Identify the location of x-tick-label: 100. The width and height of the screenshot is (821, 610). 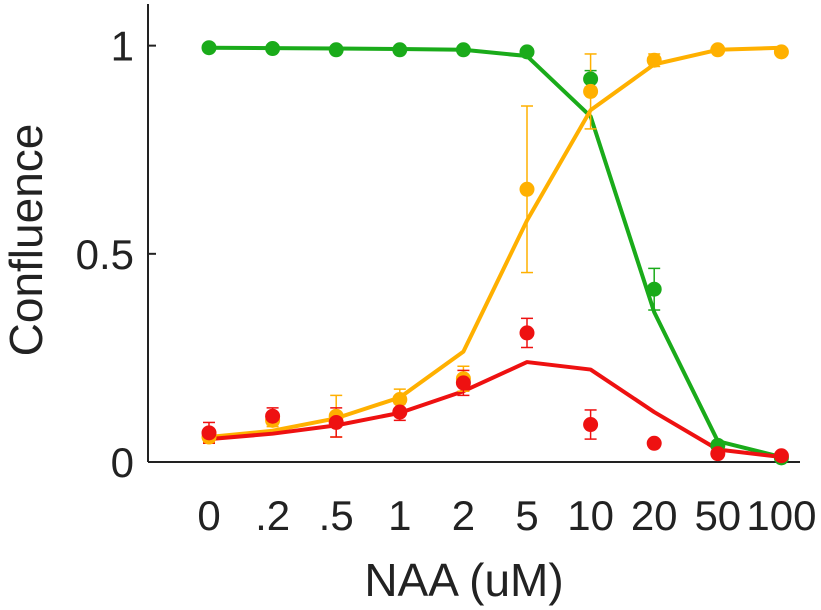
(781, 515).